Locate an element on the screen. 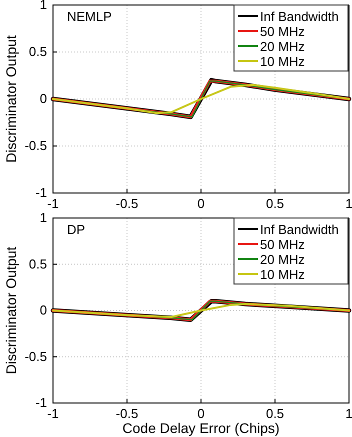  annotation: NEMLP is located at coordinates (89, 16).